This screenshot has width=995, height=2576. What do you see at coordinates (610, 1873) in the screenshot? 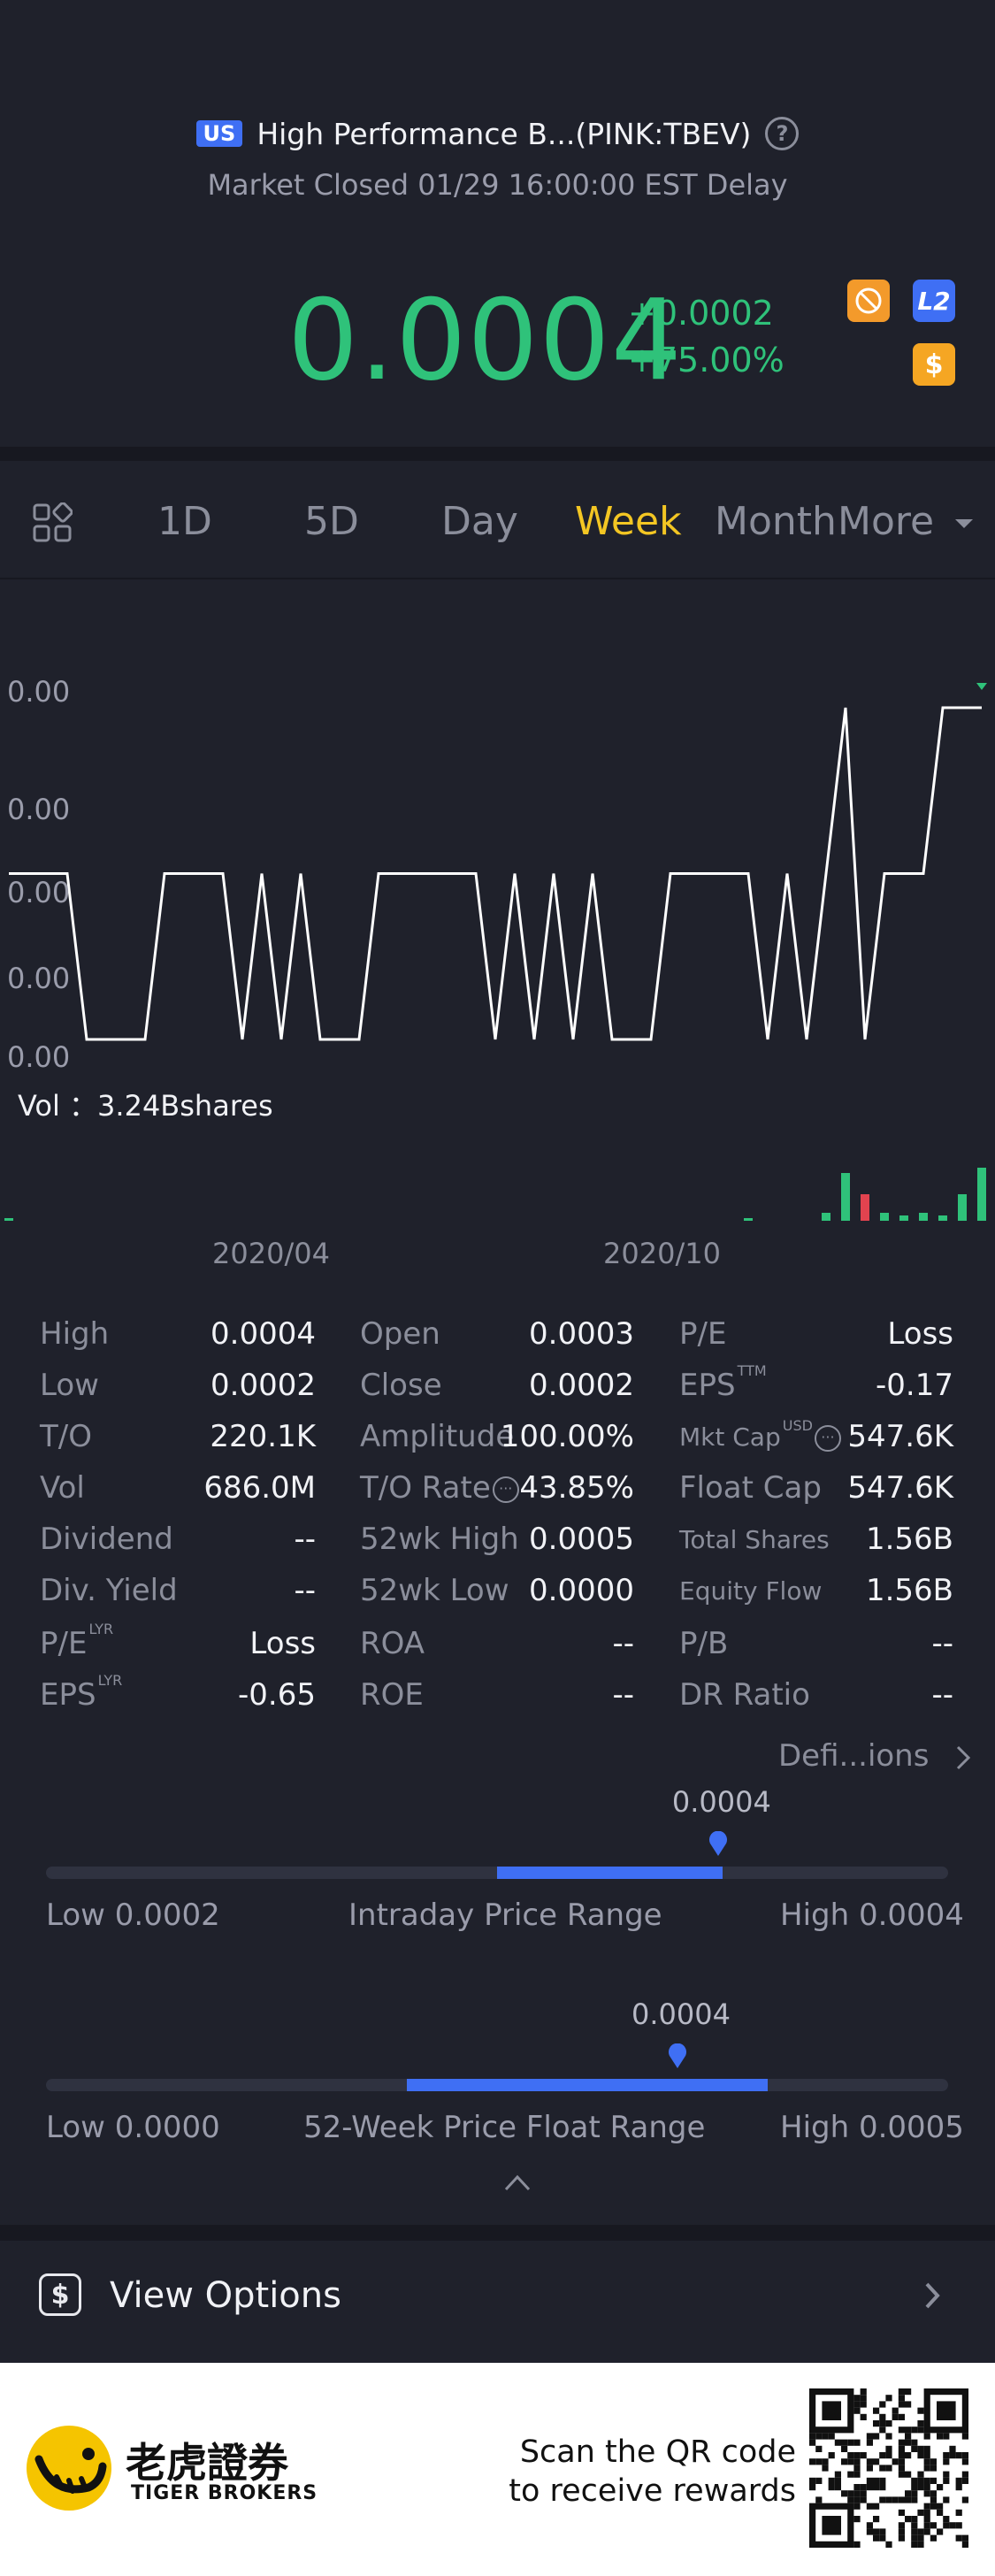
I see `intraday-range-fill` at bounding box center [610, 1873].